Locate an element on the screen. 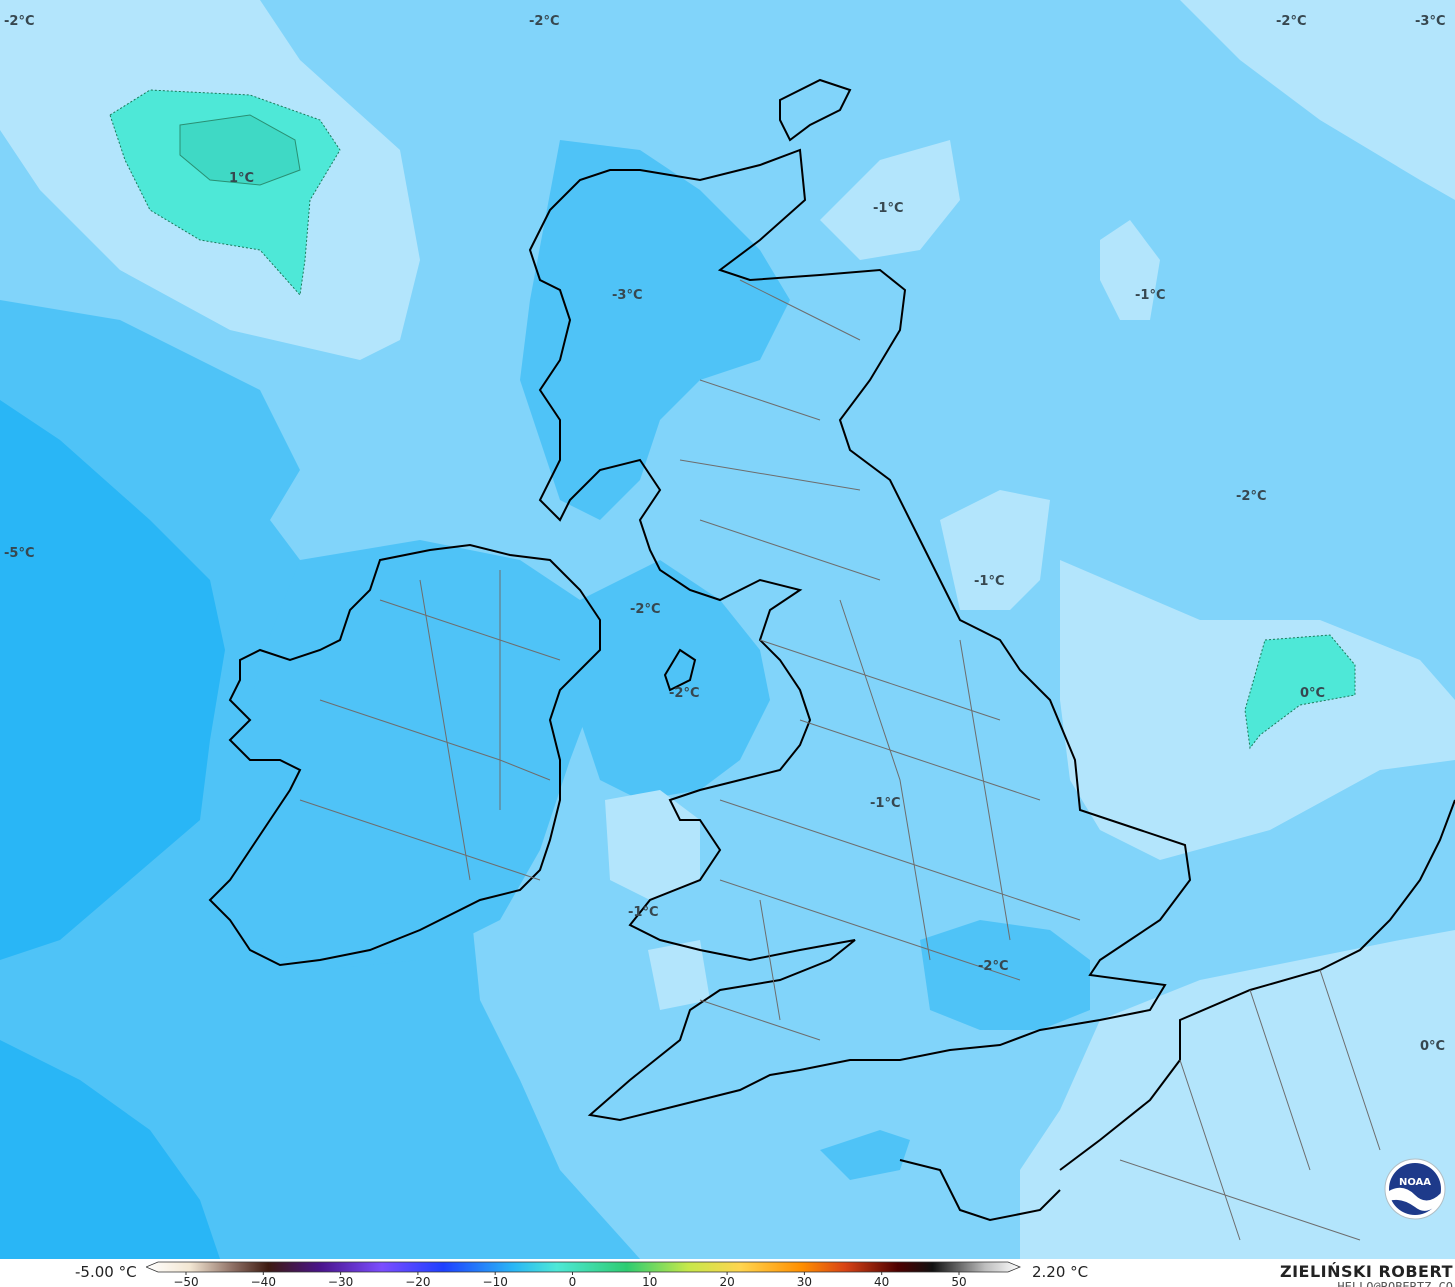 Image resolution: width=1455 pixels, height=1287 pixels. colorbar-tick-label: 30 is located at coordinates (804, 1281).